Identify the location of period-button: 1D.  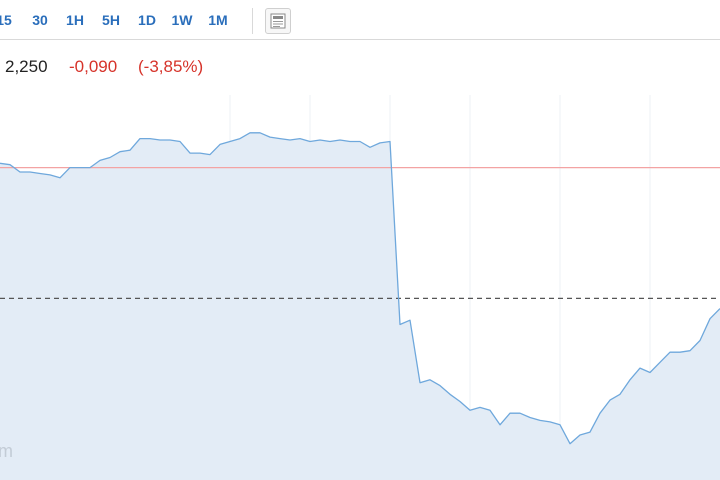
(147, 20).